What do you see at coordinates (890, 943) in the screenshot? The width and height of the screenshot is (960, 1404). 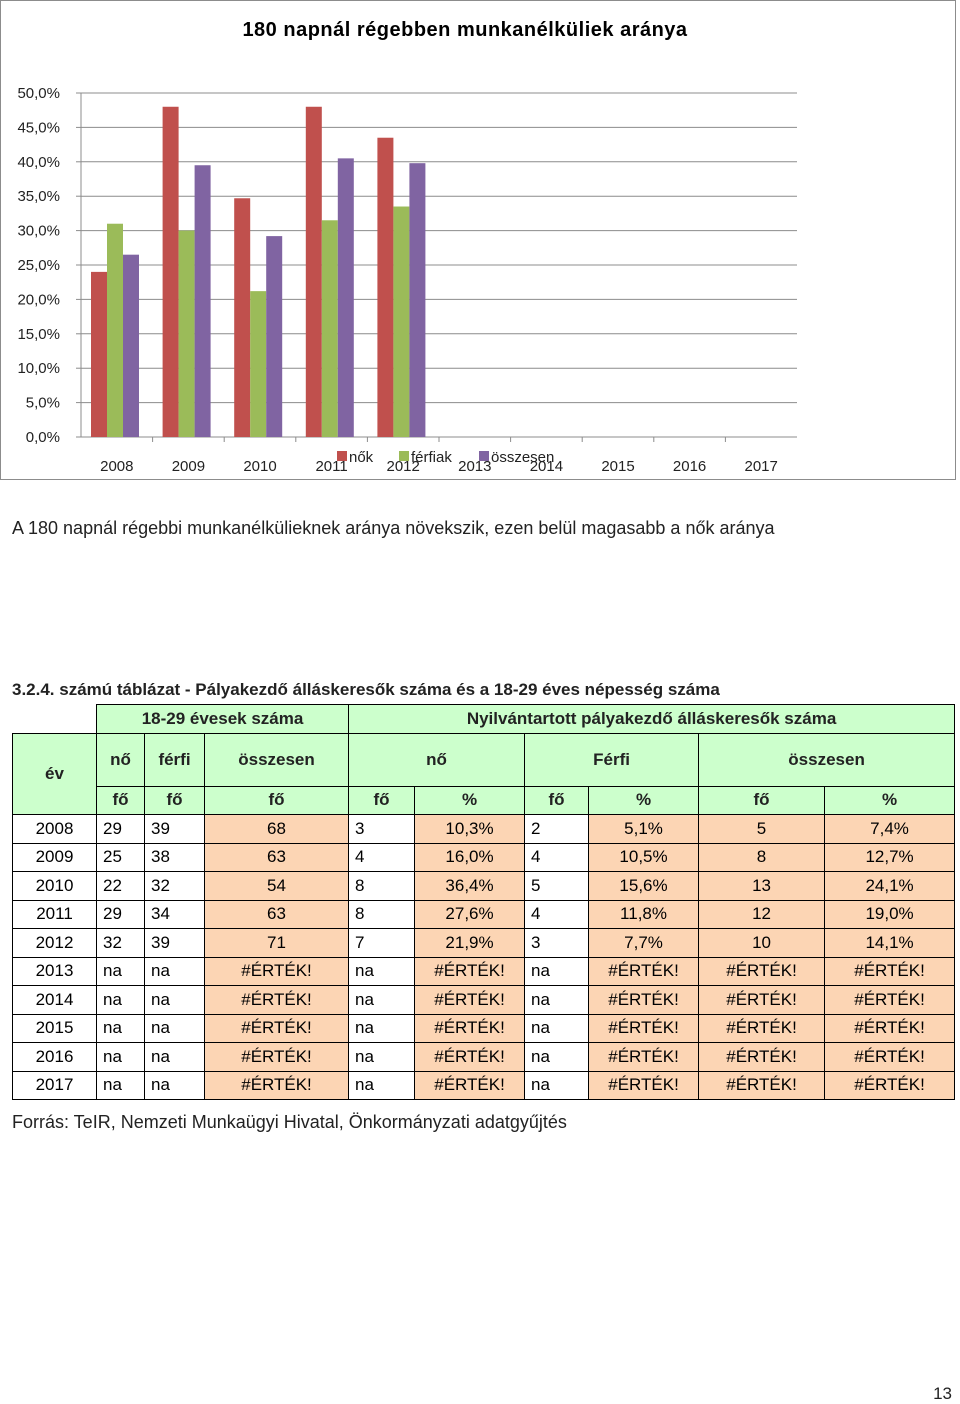 I see `cell-total-pct: 14,1%` at bounding box center [890, 943].